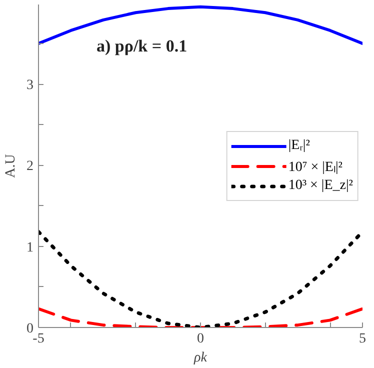  Describe the element at coordinates (299, 146) in the screenshot. I see `legend-label: |Eᵣ|²` at that location.